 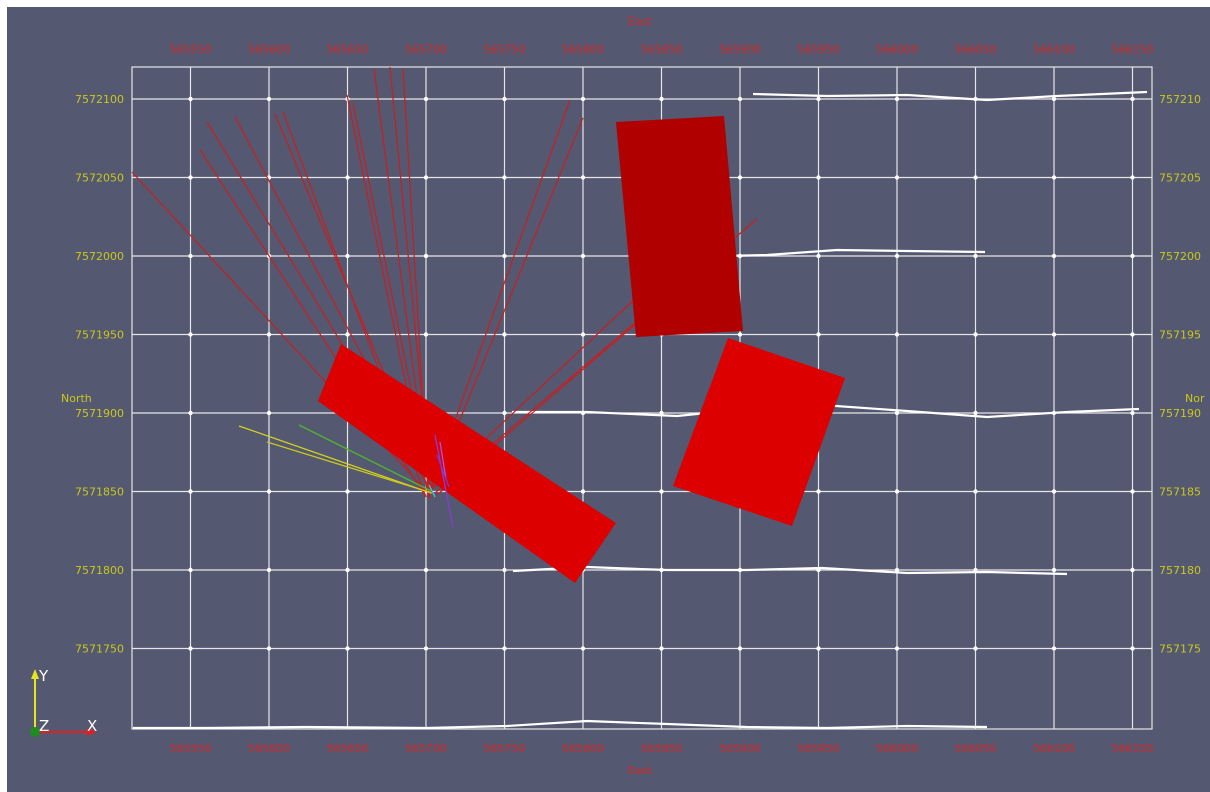 I want to click on y-tick-label-right: 757205, so click(x=1180, y=178).